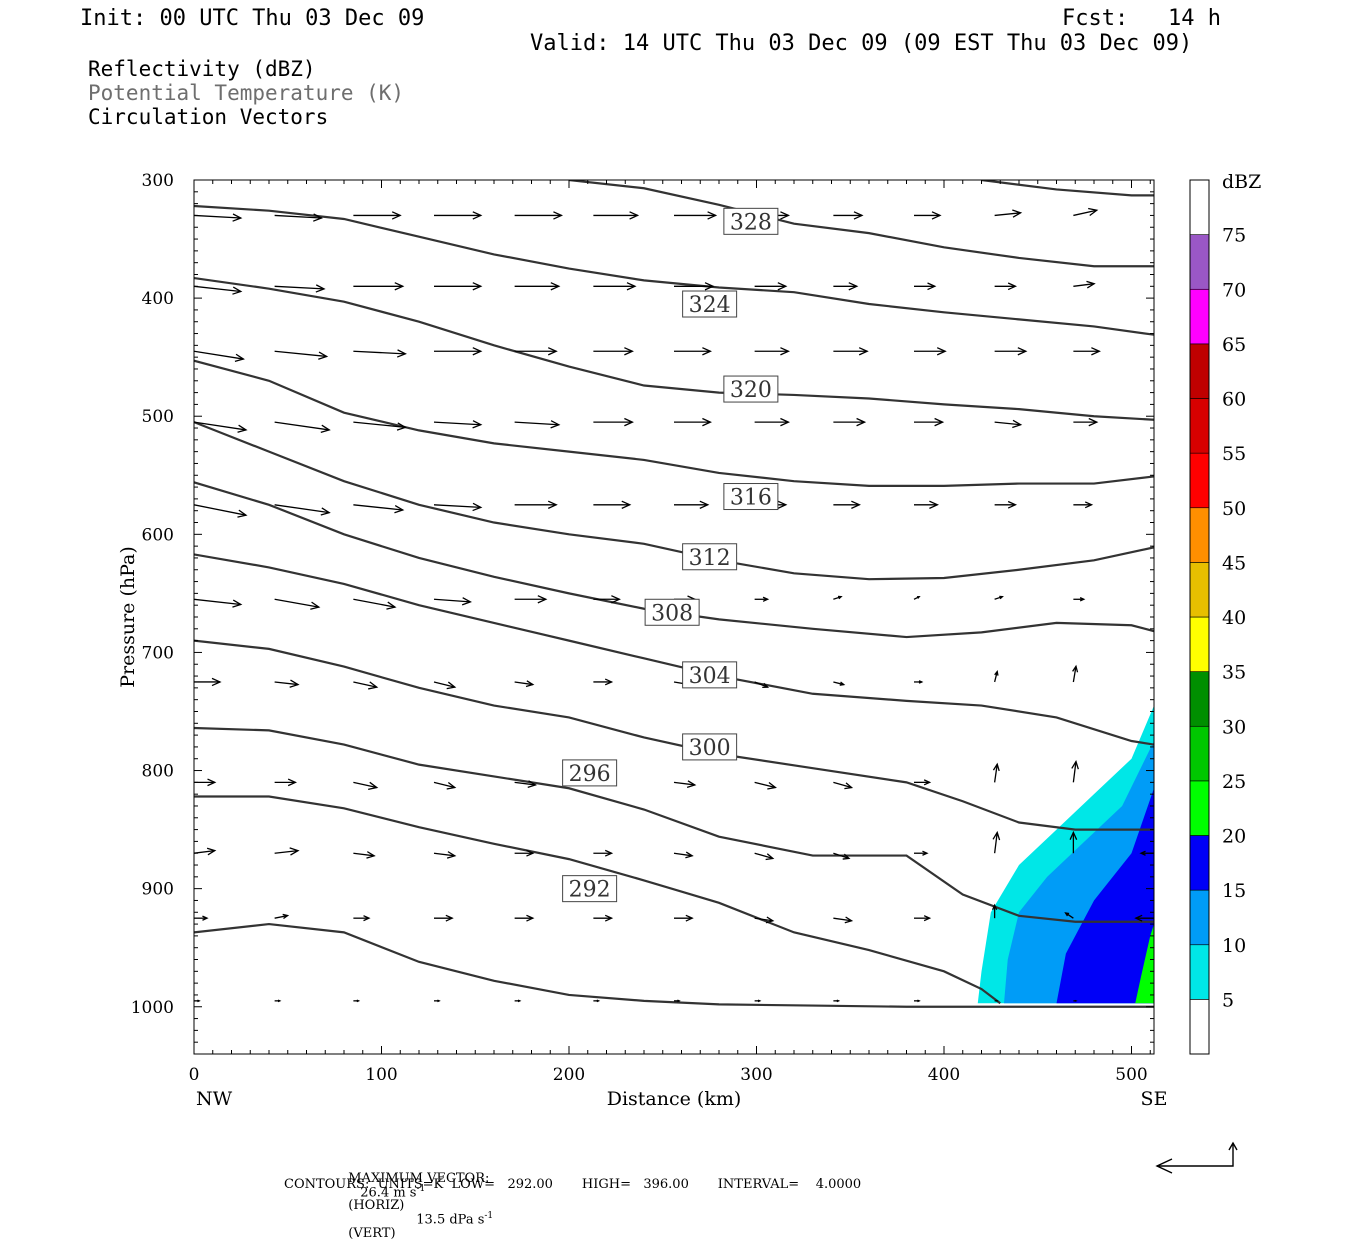  What do you see at coordinates (421, 1189) in the screenshot?
I see `max-vector-horizontal-exponent: -1` at bounding box center [421, 1189].